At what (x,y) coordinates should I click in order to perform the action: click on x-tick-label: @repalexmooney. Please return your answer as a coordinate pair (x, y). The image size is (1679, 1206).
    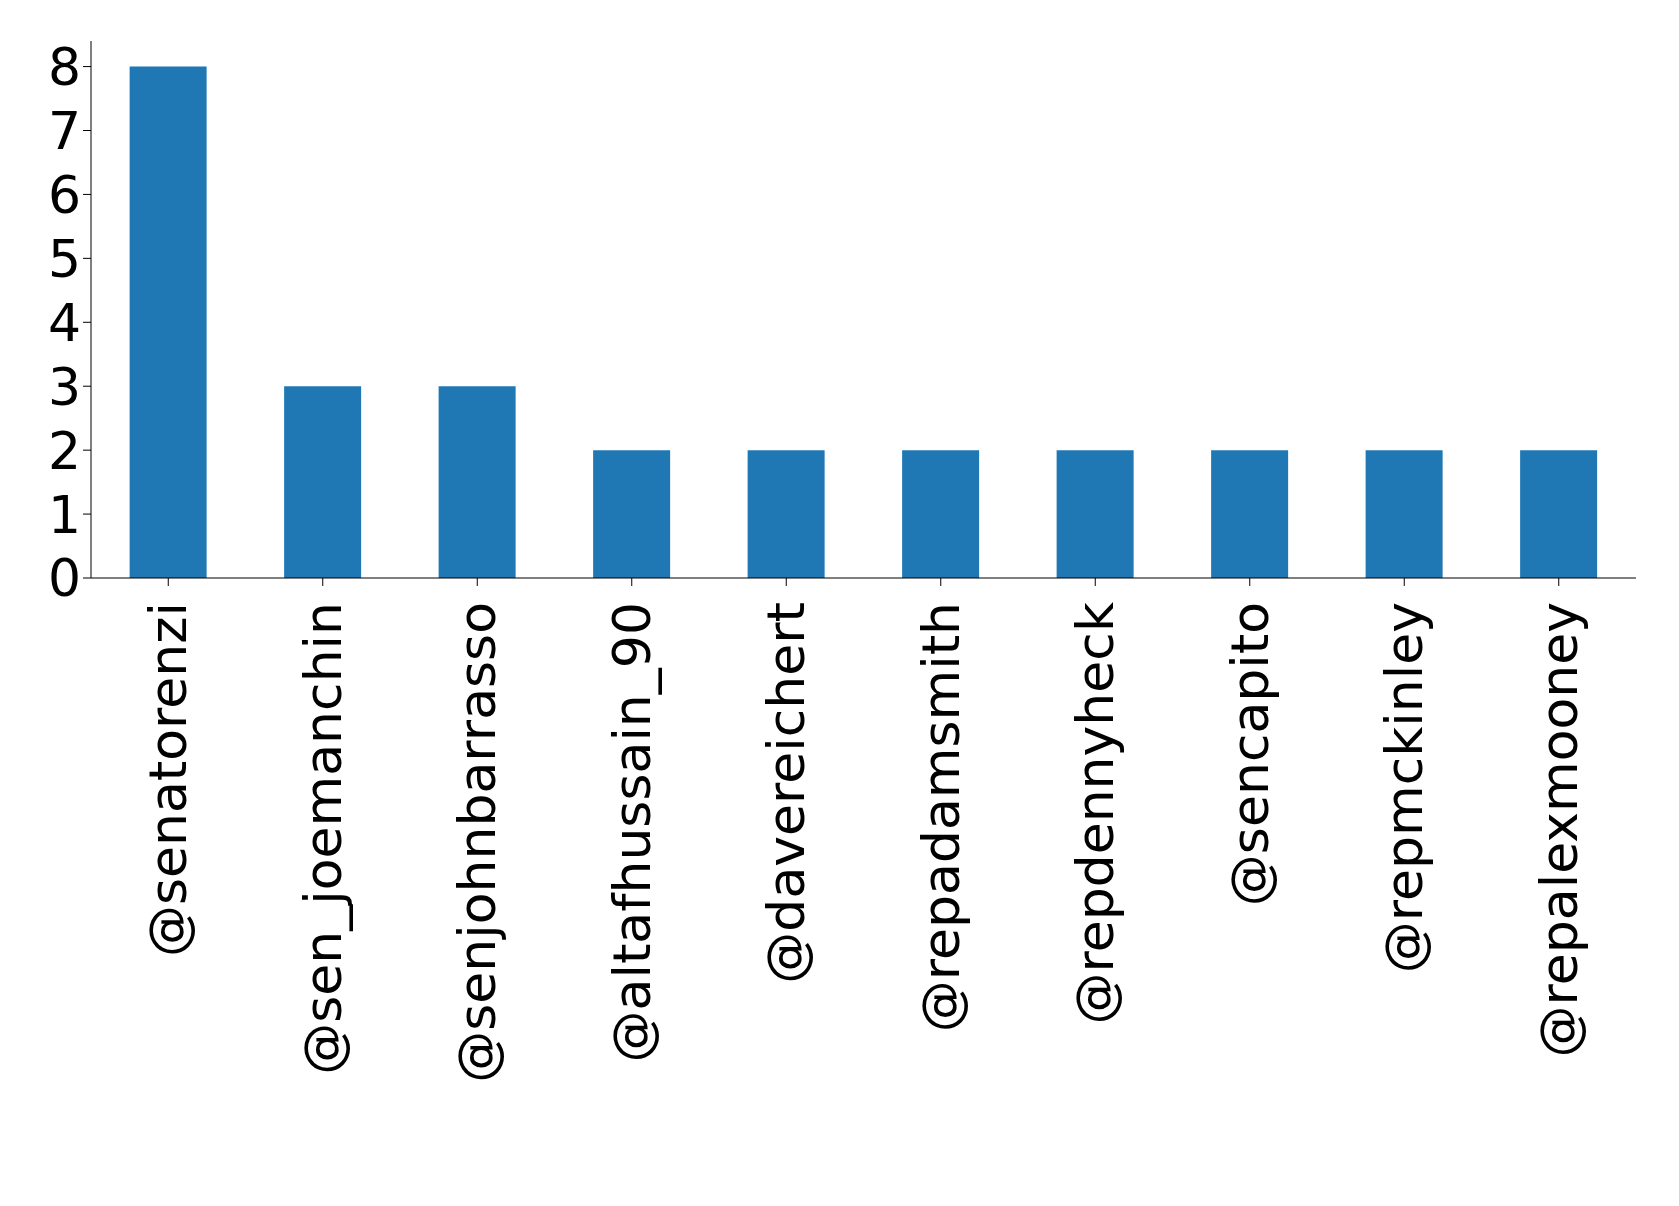
    Looking at the image, I should click on (1558, 830).